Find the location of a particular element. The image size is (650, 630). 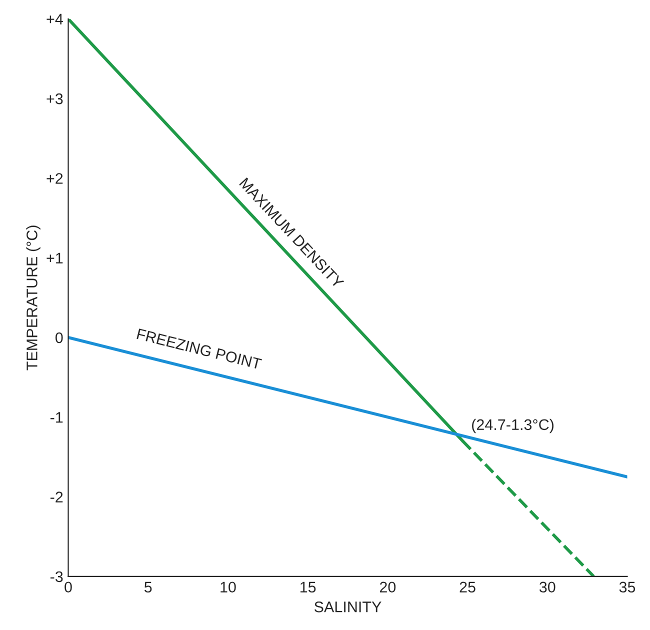

x-tick-label: 10 is located at coordinates (228, 587).